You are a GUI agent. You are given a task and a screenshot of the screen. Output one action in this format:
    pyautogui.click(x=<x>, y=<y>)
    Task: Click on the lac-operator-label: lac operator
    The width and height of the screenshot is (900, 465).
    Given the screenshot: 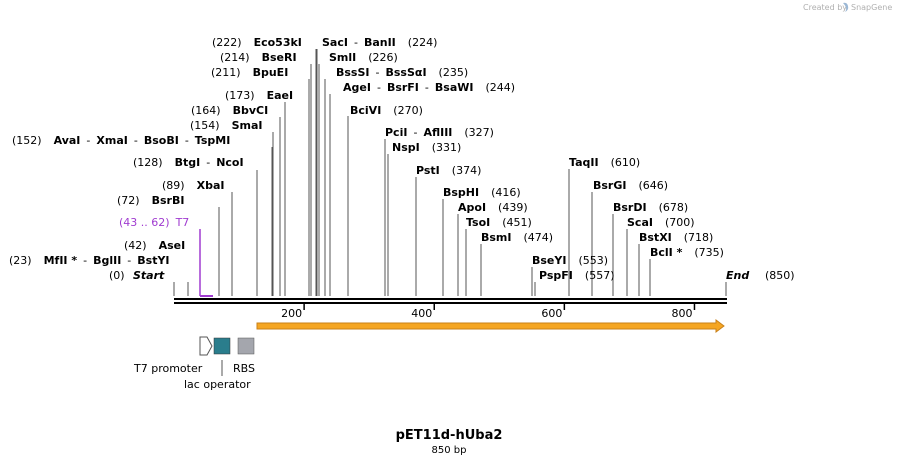 What is the action you would take?
    pyautogui.click(x=217, y=384)
    